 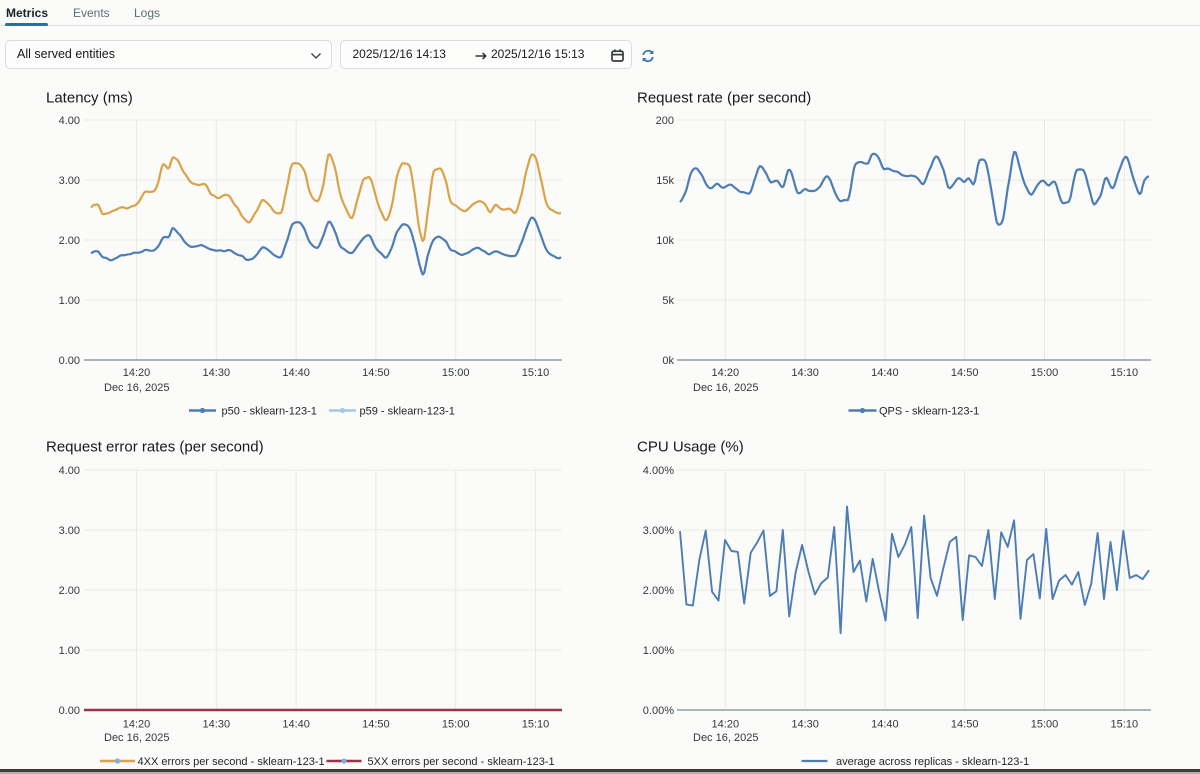 What do you see at coordinates (665, 121) in the screenshot?
I see `svg-text: 200` at bounding box center [665, 121].